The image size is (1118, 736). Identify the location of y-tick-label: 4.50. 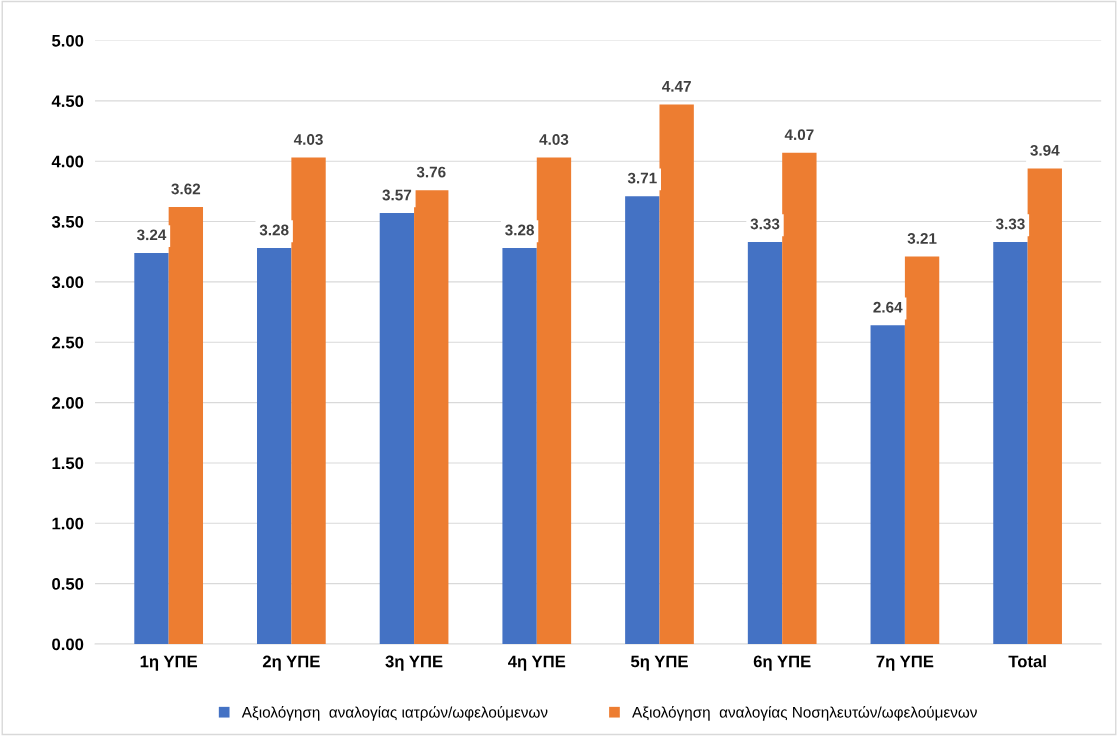
(67, 101).